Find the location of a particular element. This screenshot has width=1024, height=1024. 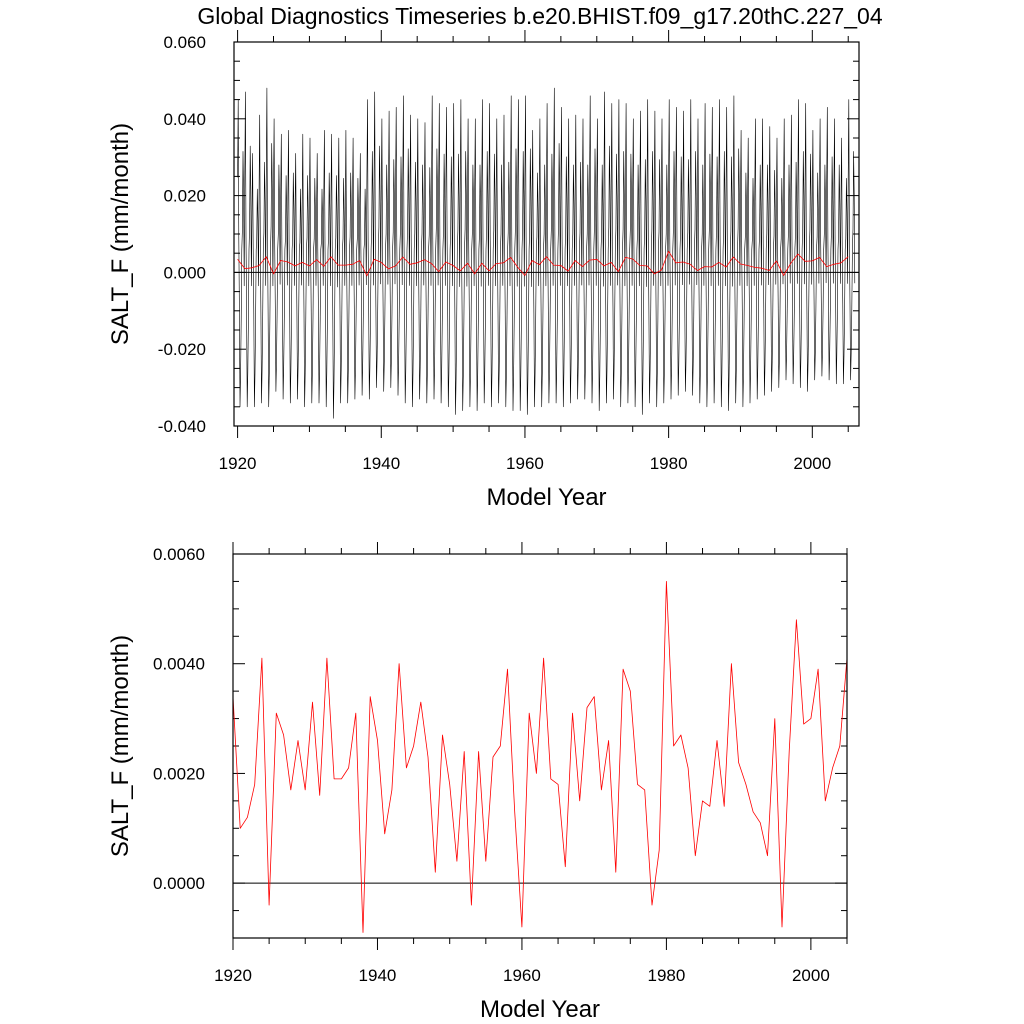

bottom-panel-y-tick-labels: 0.0000 0.0020 0.0040 0.0060 is located at coordinates (179, 719).